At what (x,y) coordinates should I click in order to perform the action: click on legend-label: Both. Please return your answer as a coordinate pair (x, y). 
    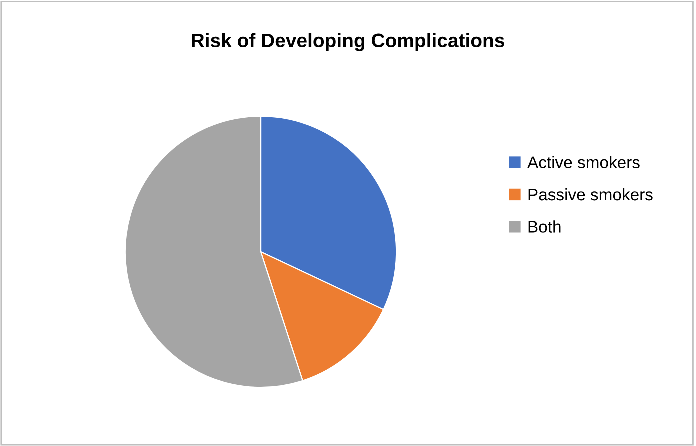
    Looking at the image, I should click on (544, 226).